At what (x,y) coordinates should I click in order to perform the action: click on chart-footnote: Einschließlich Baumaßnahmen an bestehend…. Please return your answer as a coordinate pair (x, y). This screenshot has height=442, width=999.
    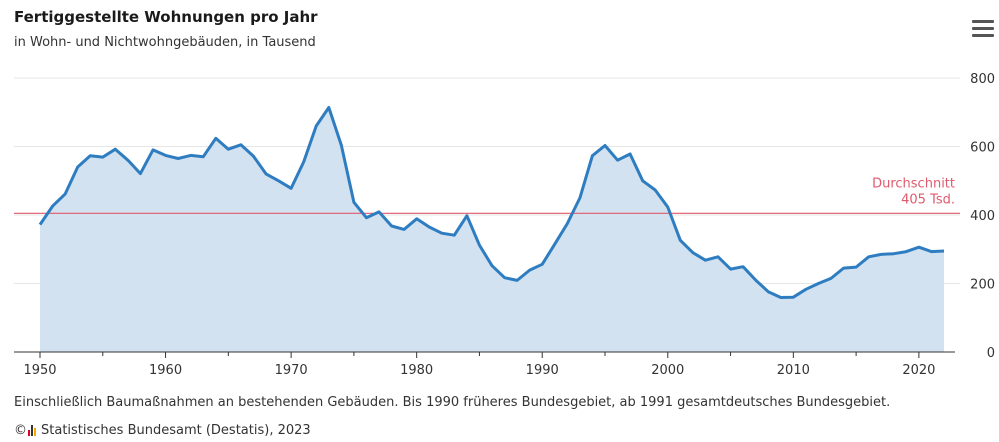
    Looking at the image, I should click on (452, 402).